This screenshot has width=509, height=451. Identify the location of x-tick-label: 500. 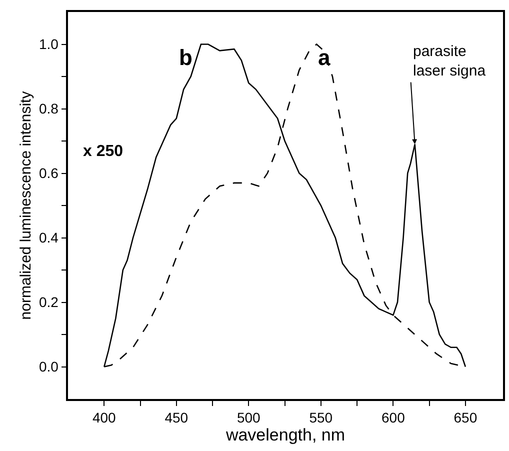
(248, 418).